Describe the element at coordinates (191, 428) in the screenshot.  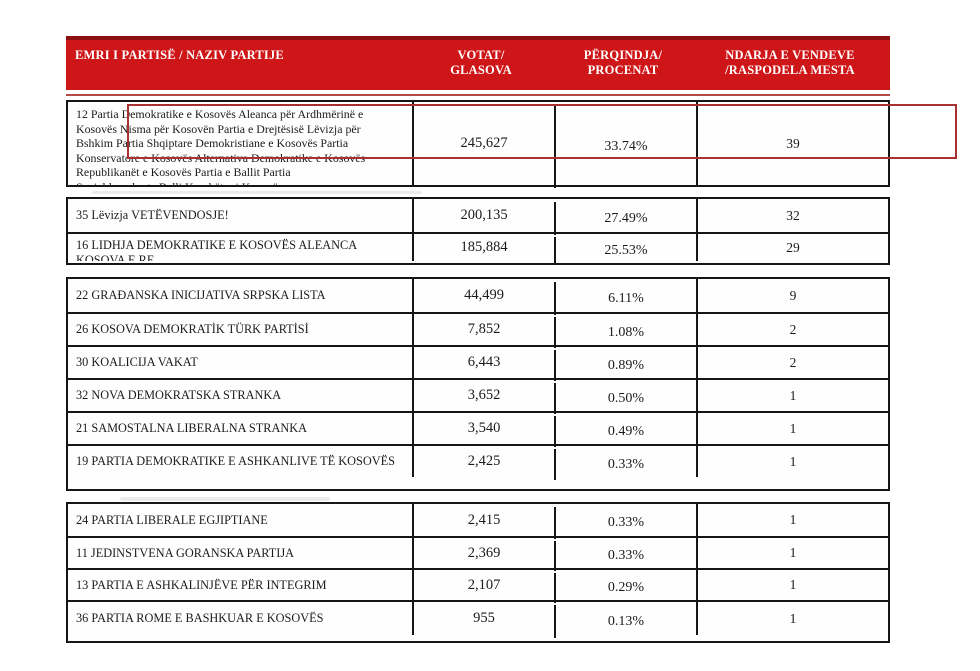
I see `party-name-cell: 21 SAMOSTALNA LIBERALNA STRANKA` at that location.